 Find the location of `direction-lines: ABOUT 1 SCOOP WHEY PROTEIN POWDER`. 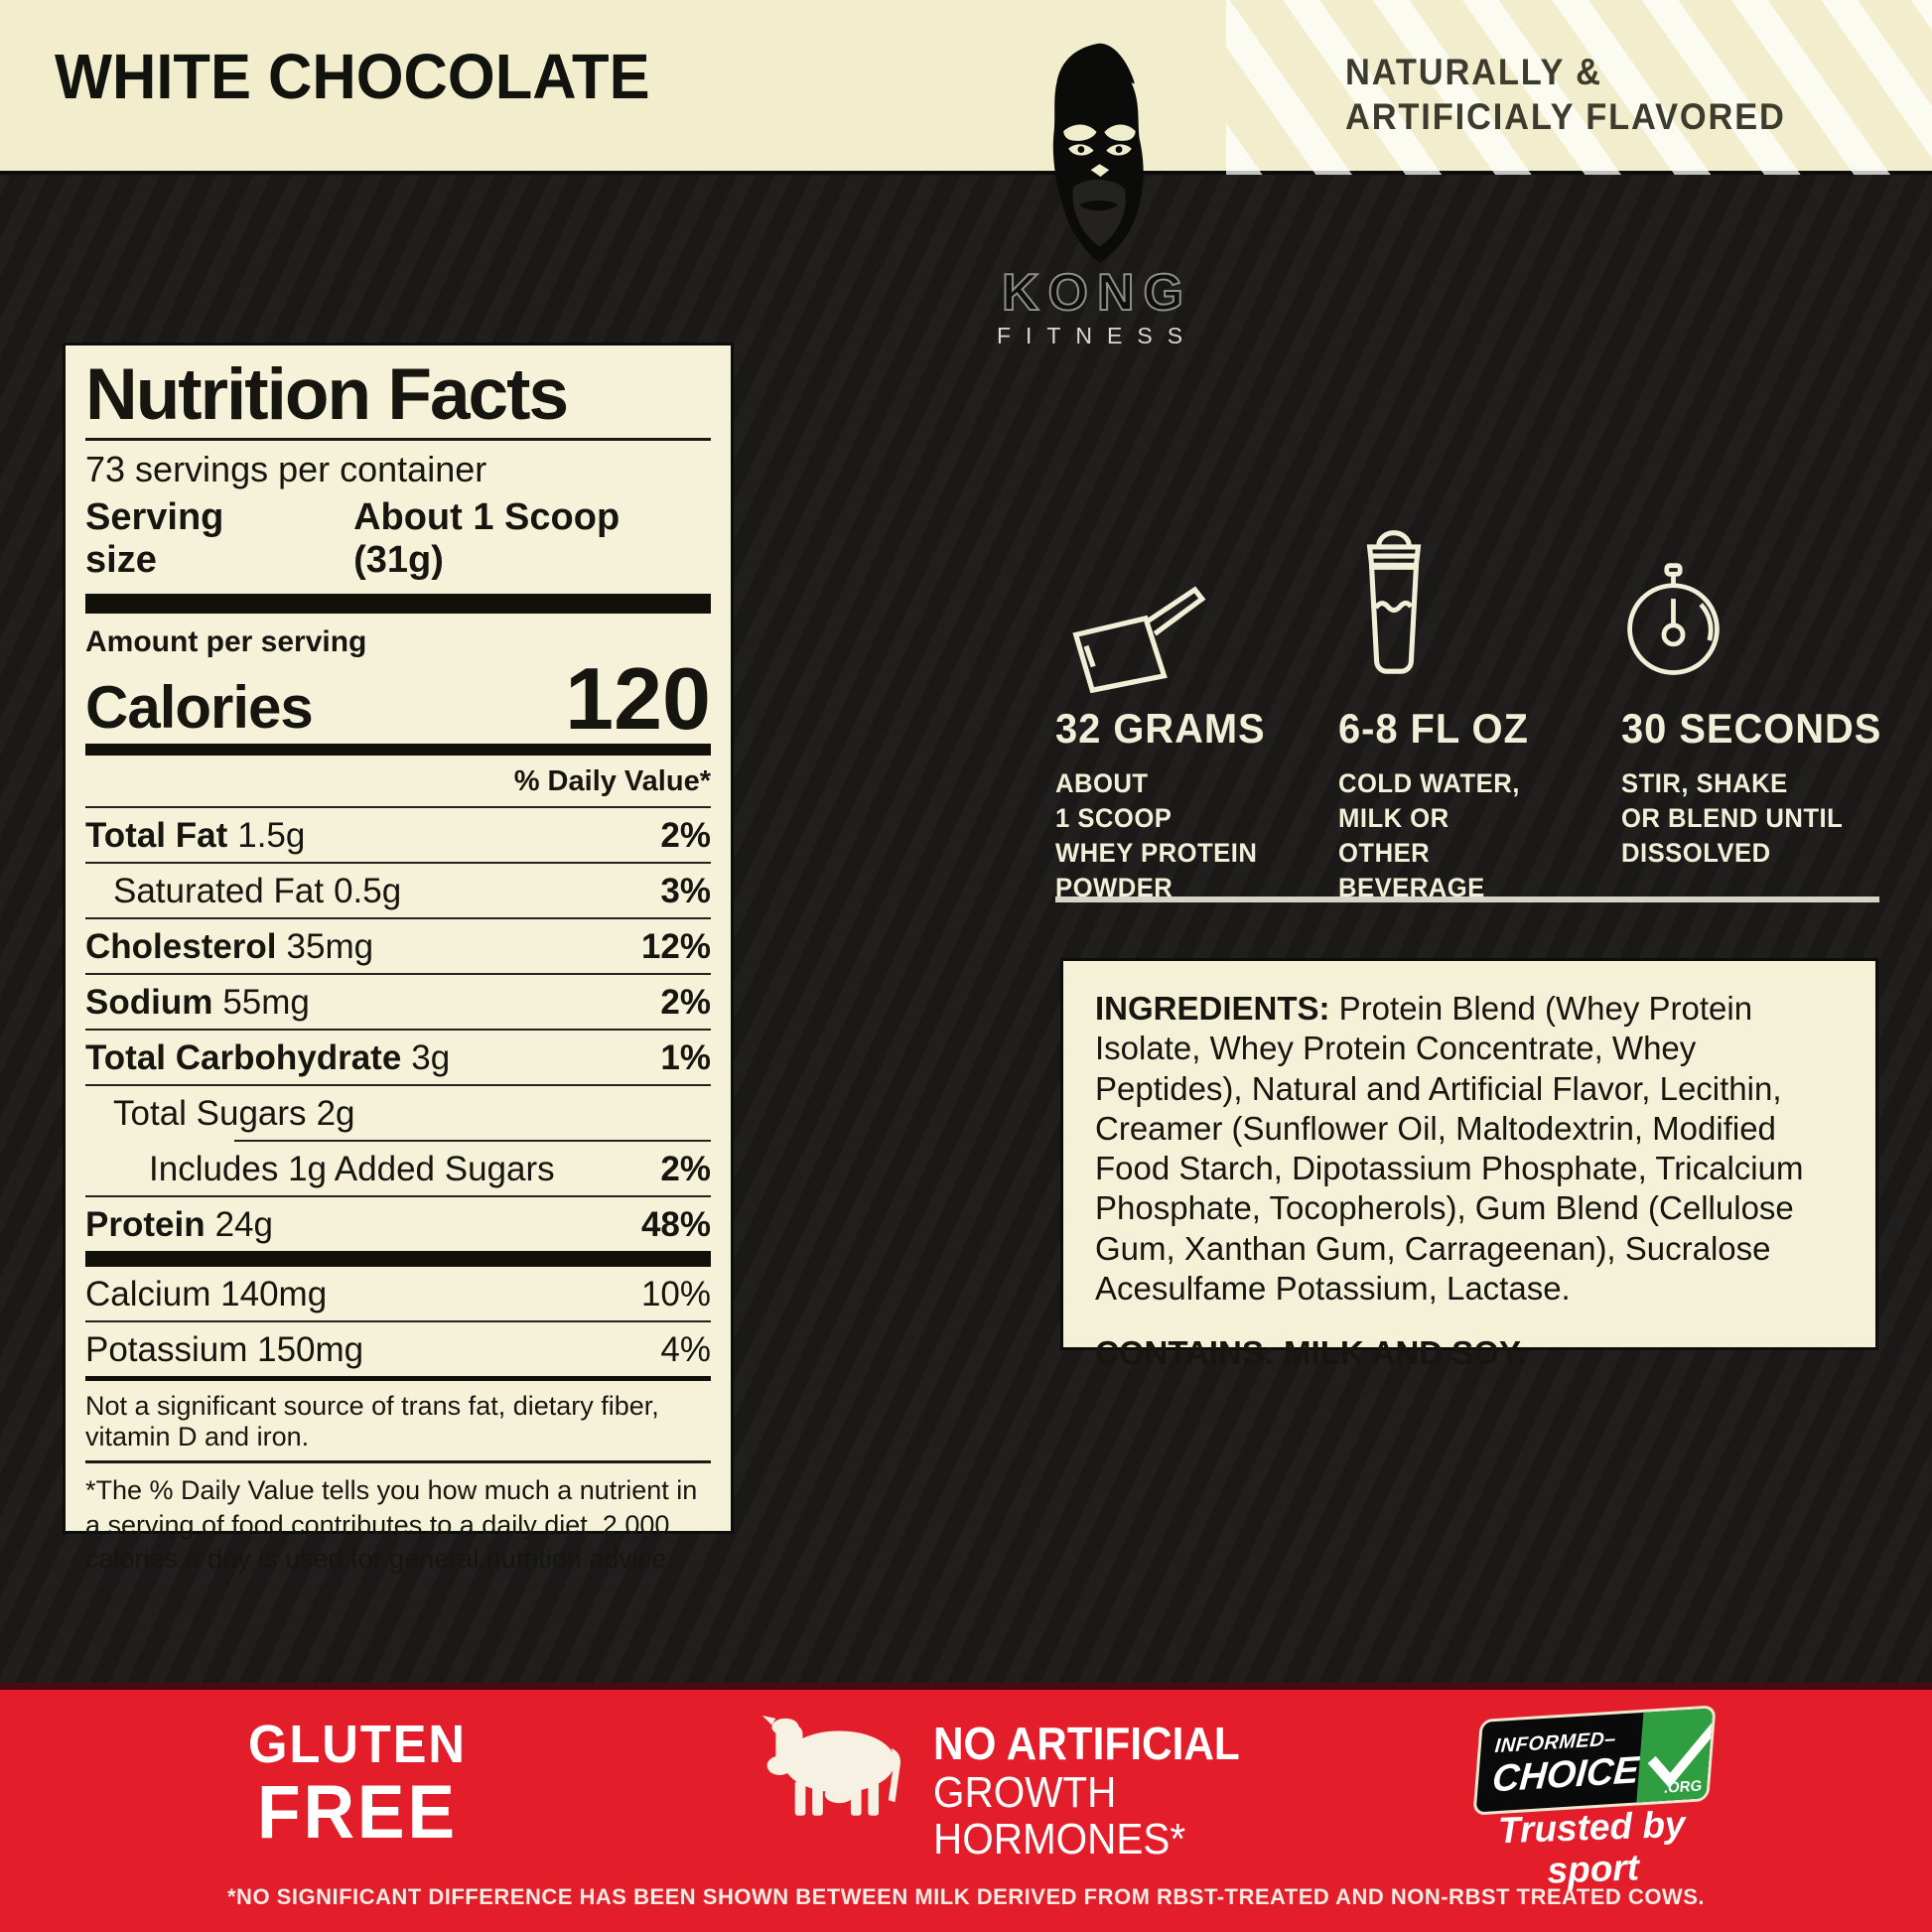

direction-lines: ABOUT 1 SCOOP WHEY PROTEIN POWDER is located at coordinates (1189, 836).